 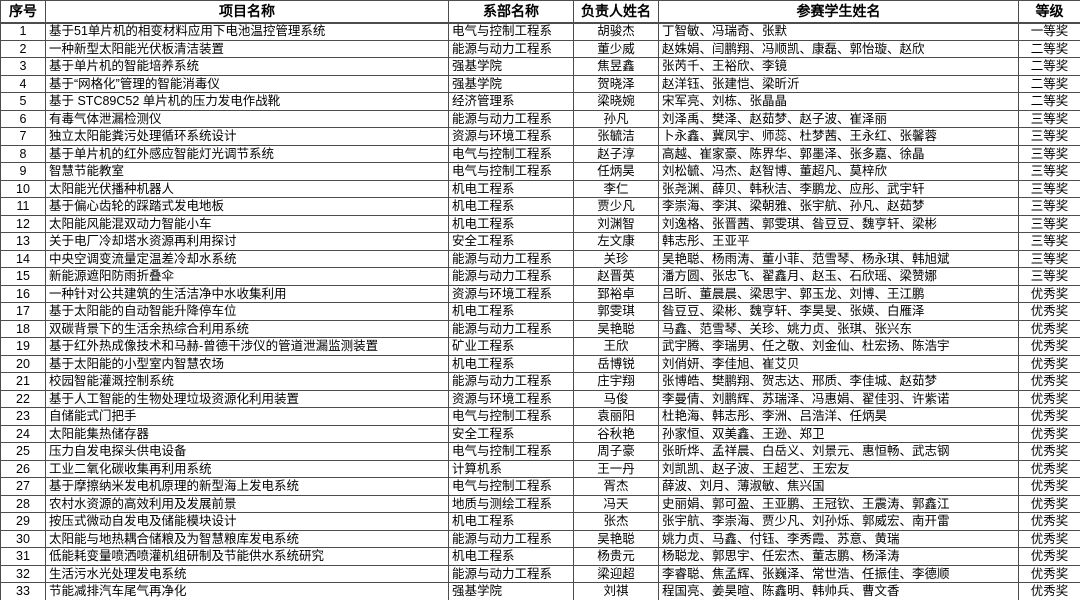 What do you see at coordinates (838, 556) in the screenshot?
I see `cell-students: 杨聪龙、郭思宇、任宏杰、董志鹏、杨泽涛` at bounding box center [838, 556].